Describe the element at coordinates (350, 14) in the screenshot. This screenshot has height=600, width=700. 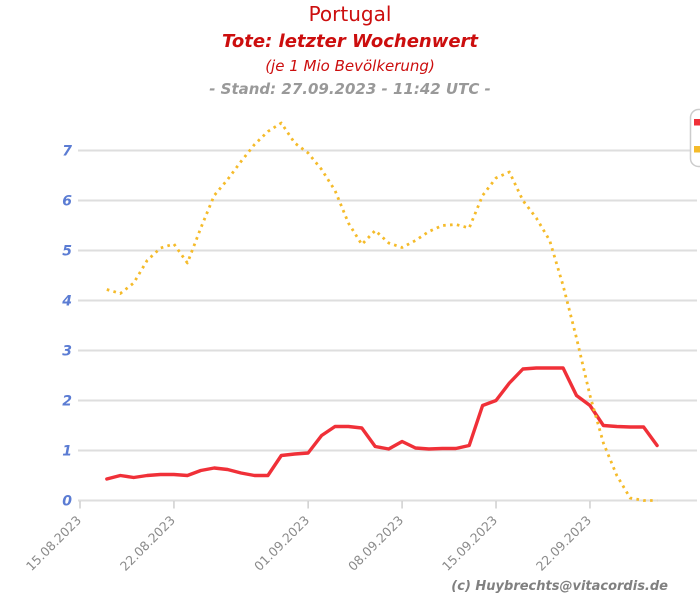
I see `page-title: Portugal` at that location.